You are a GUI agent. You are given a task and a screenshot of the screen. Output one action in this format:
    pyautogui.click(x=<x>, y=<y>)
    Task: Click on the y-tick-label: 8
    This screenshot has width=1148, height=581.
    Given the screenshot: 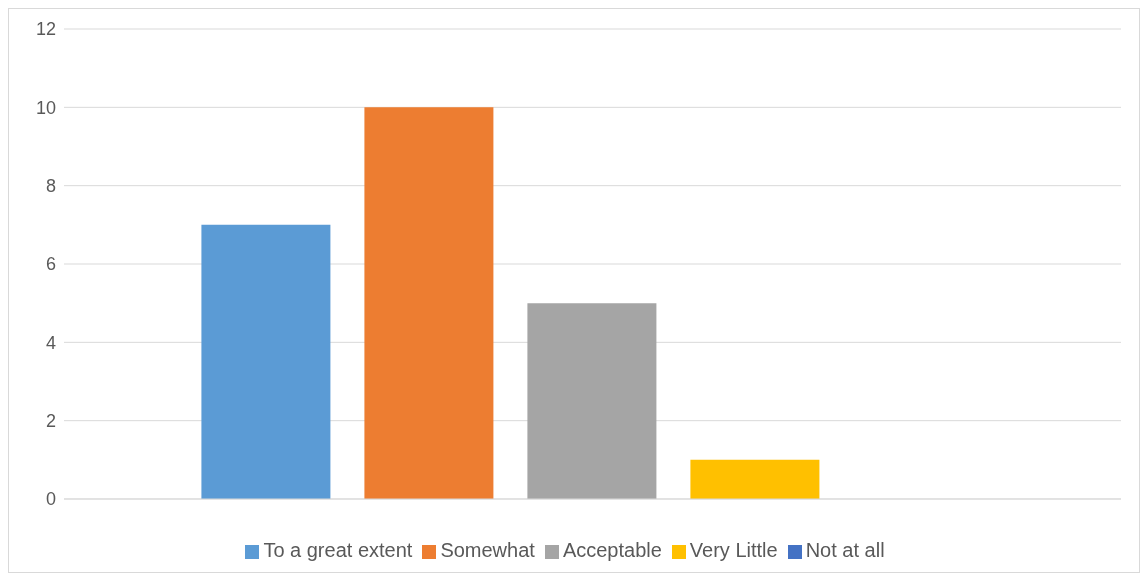 What is the action you would take?
    pyautogui.click(x=50, y=186)
    